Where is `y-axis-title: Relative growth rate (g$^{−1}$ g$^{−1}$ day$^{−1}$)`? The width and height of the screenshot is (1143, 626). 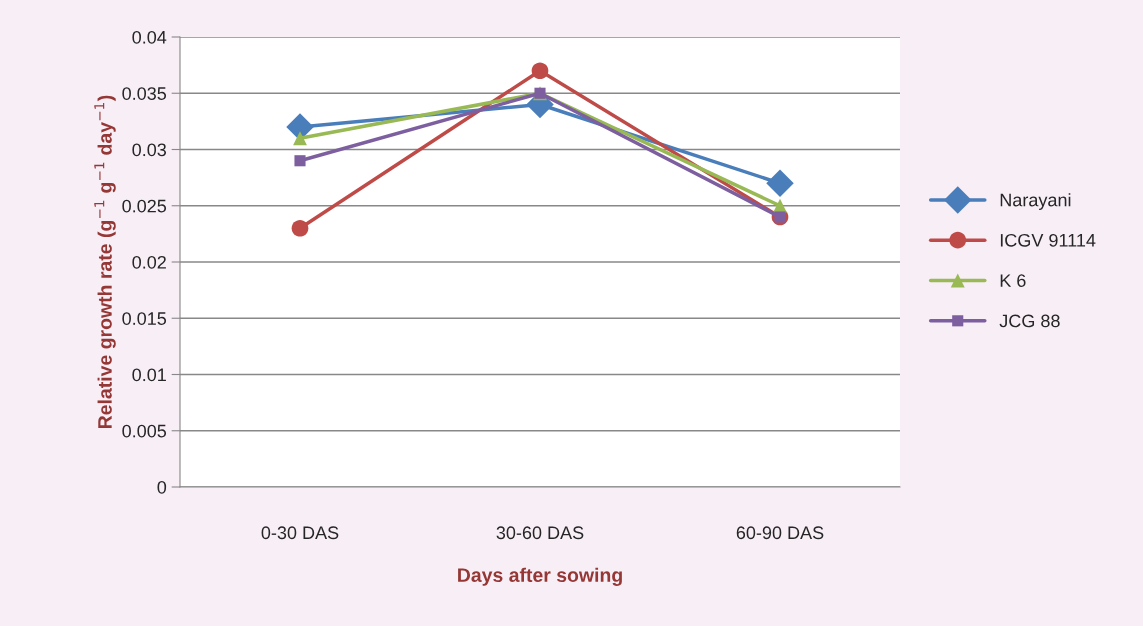 y-axis-title: Relative growth rate (g$^{−1}$ g$^{−1}$ day$^{−1}$) is located at coordinates (105, 262).